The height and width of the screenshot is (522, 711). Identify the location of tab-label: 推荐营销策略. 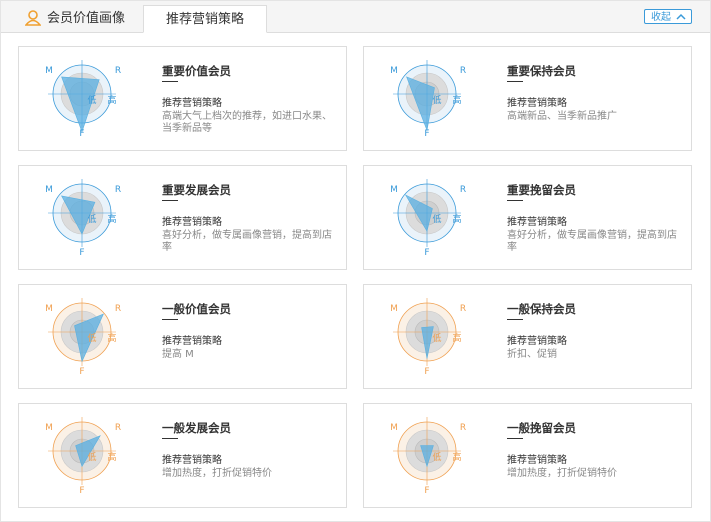
(204, 19).